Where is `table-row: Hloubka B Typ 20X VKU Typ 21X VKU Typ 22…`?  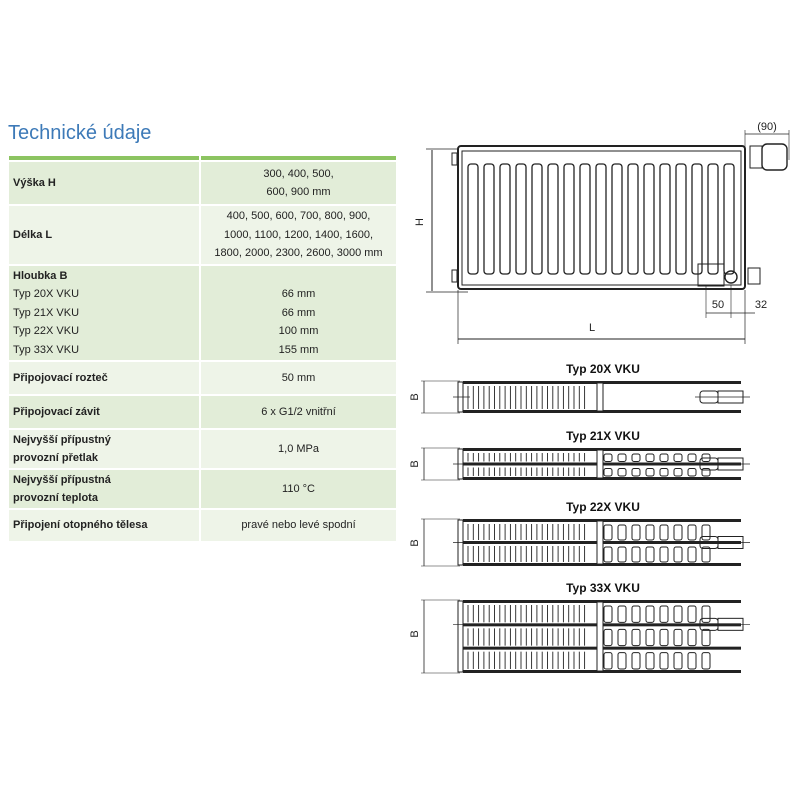 table-row: Hloubka B Typ 20X VKU Typ 21X VKU Typ 22… is located at coordinates (202, 314).